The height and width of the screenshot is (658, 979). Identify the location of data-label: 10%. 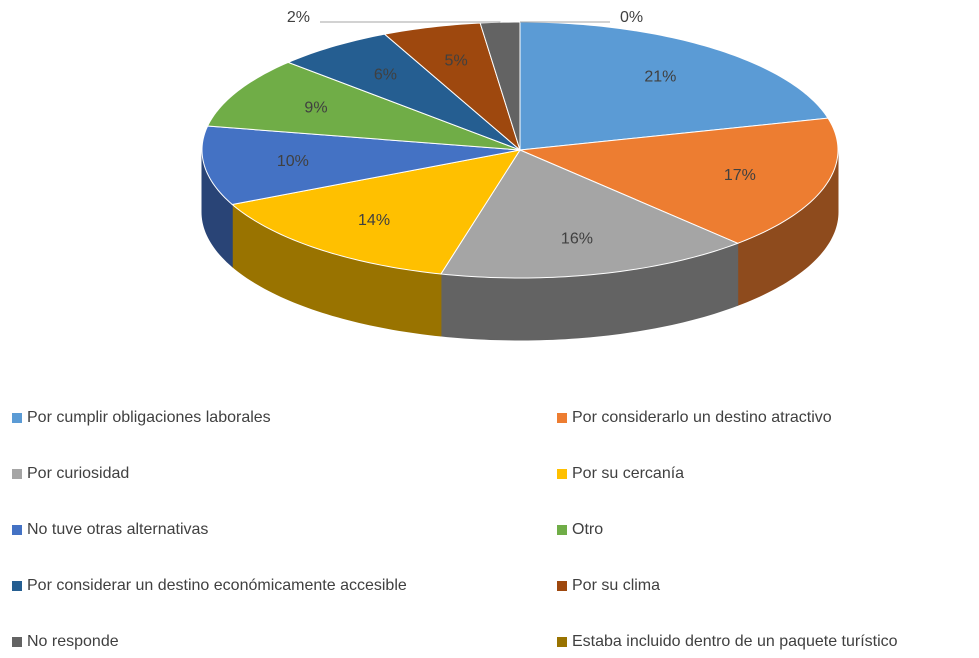
(293, 161).